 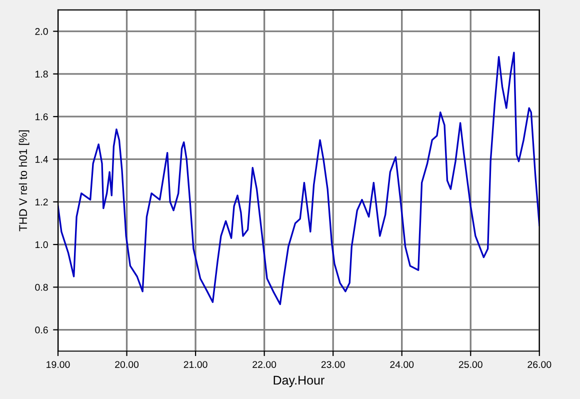 I want to click on y-tick-label: 0.8, so click(x=41, y=287).